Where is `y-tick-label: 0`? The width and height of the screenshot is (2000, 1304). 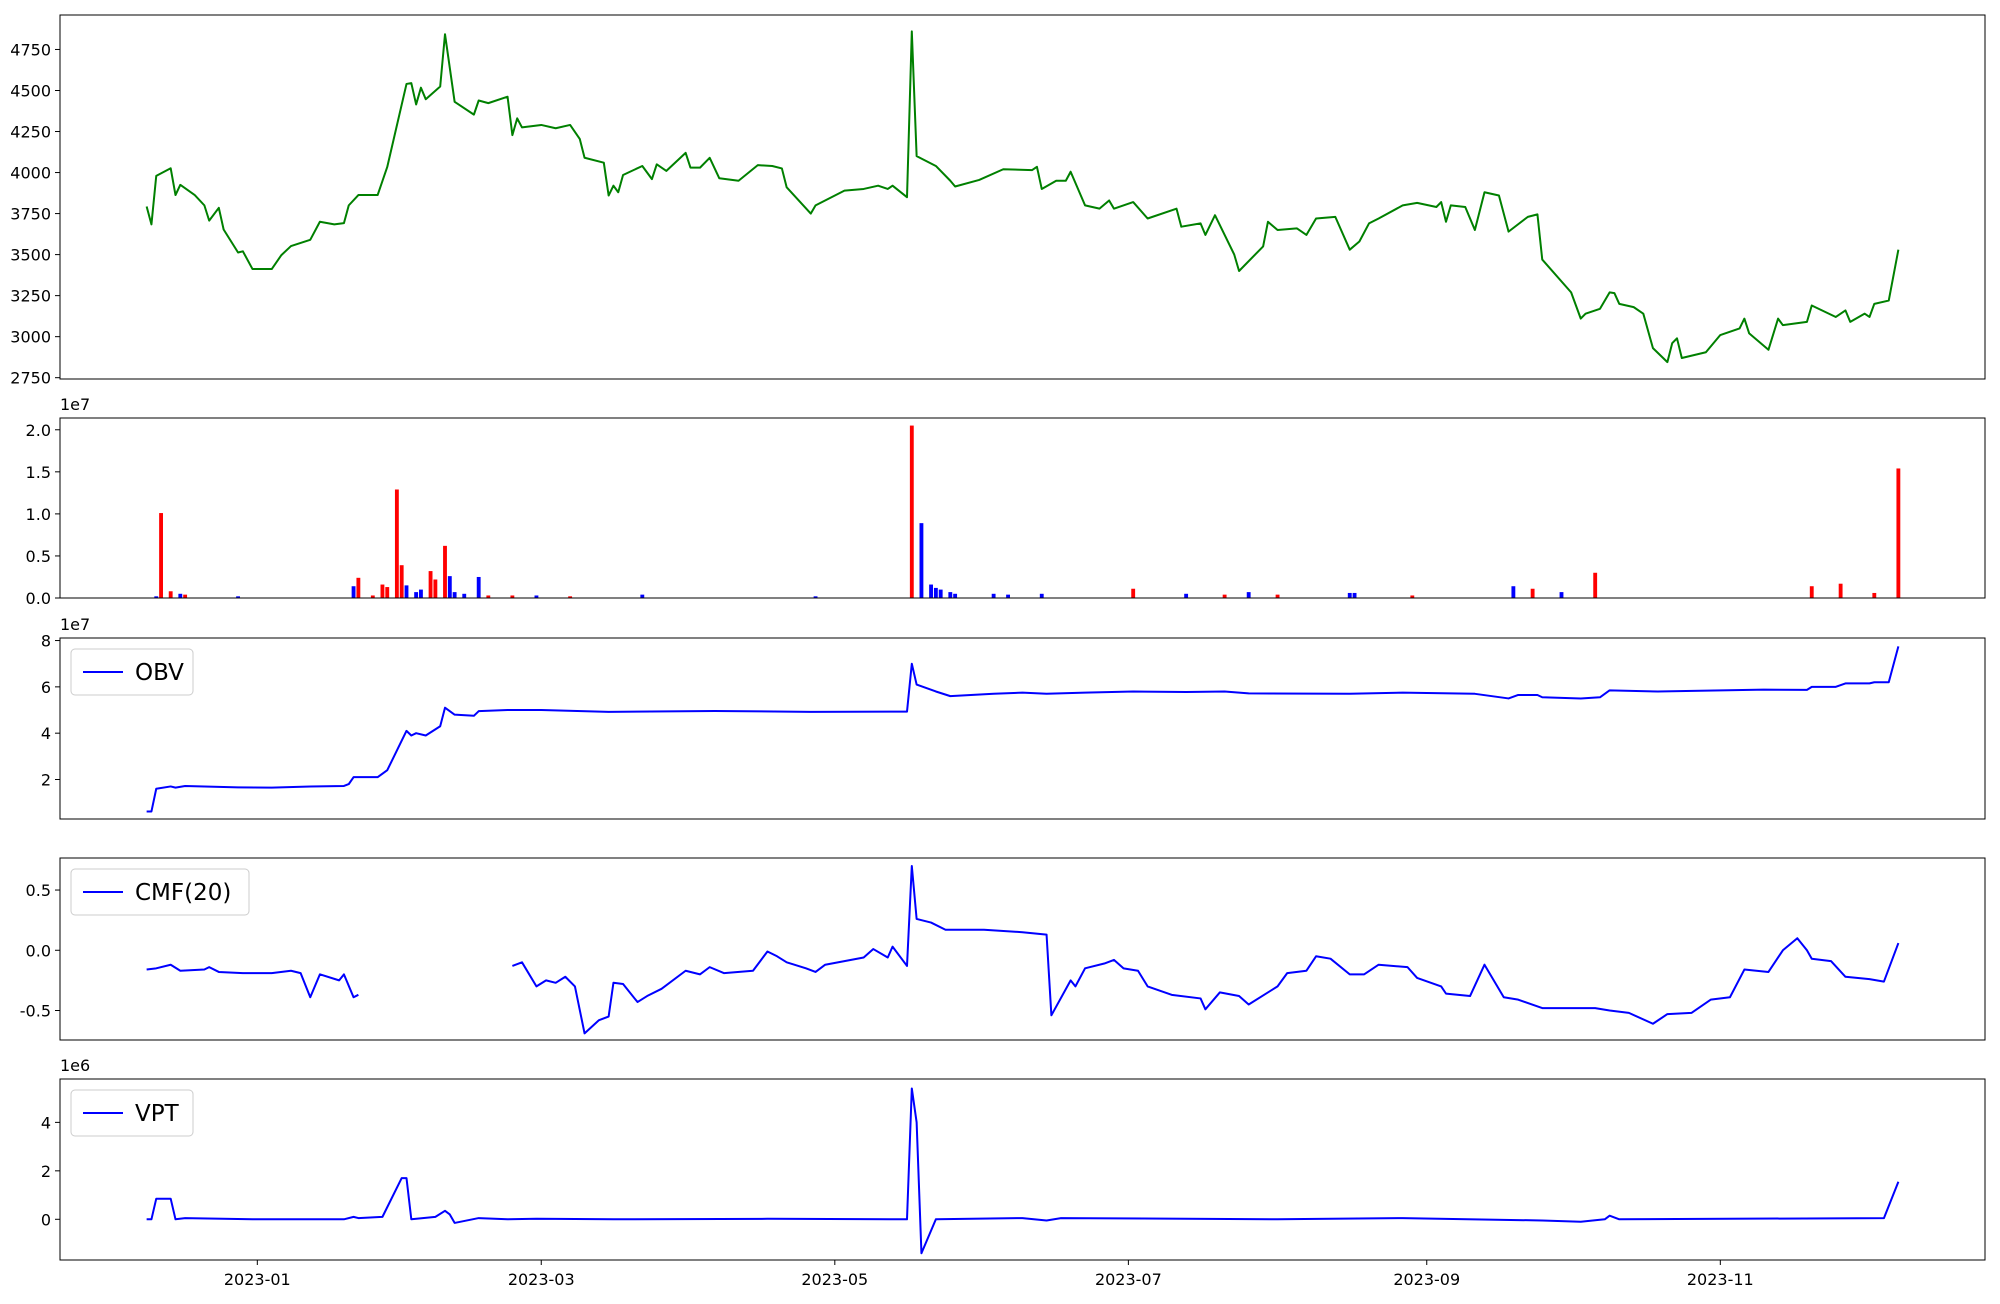 y-tick-label: 0 is located at coordinates (46, 1219).